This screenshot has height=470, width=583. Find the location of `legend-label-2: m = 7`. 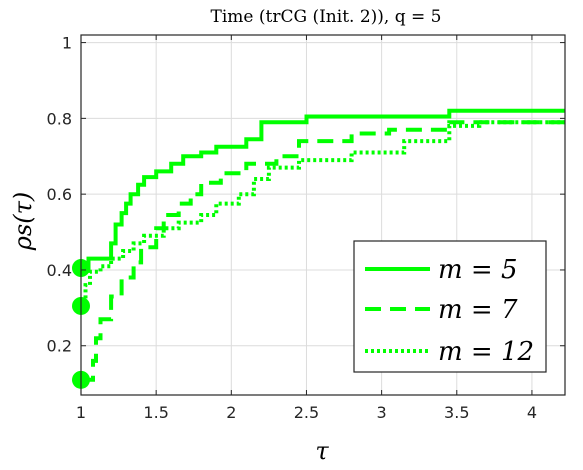

legend-label-2: m = 7 is located at coordinates (478, 310).